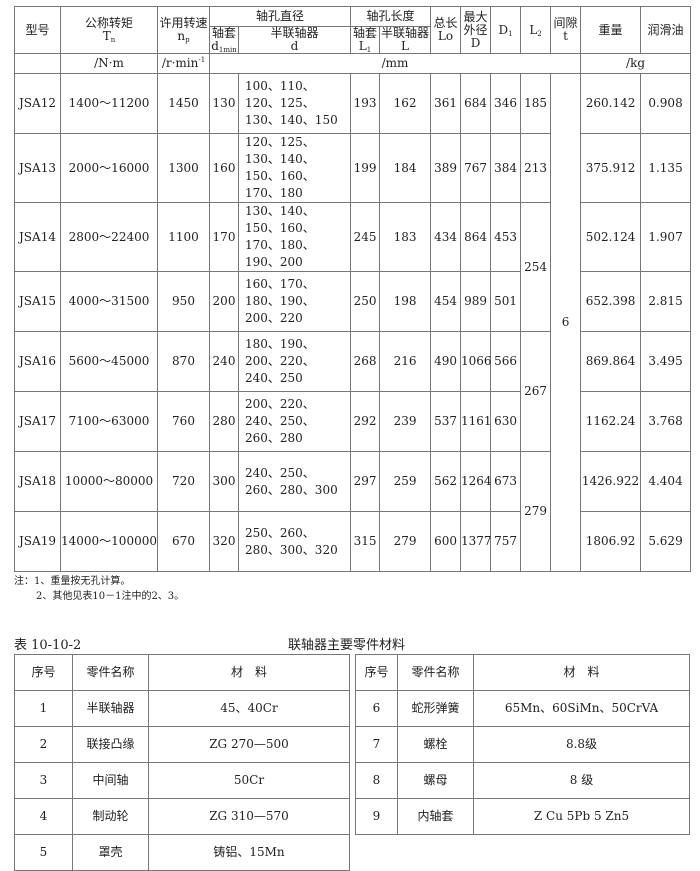 Image resolution: width=700 pixels, height=871 pixels. What do you see at coordinates (611, 541) in the screenshot?
I see `cell-weight: 1806.92` at bounding box center [611, 541].